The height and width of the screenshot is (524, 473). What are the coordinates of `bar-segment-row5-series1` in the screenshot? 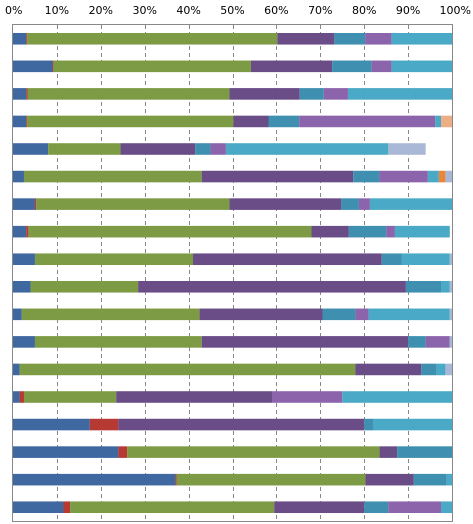 It's located at (31, 149).